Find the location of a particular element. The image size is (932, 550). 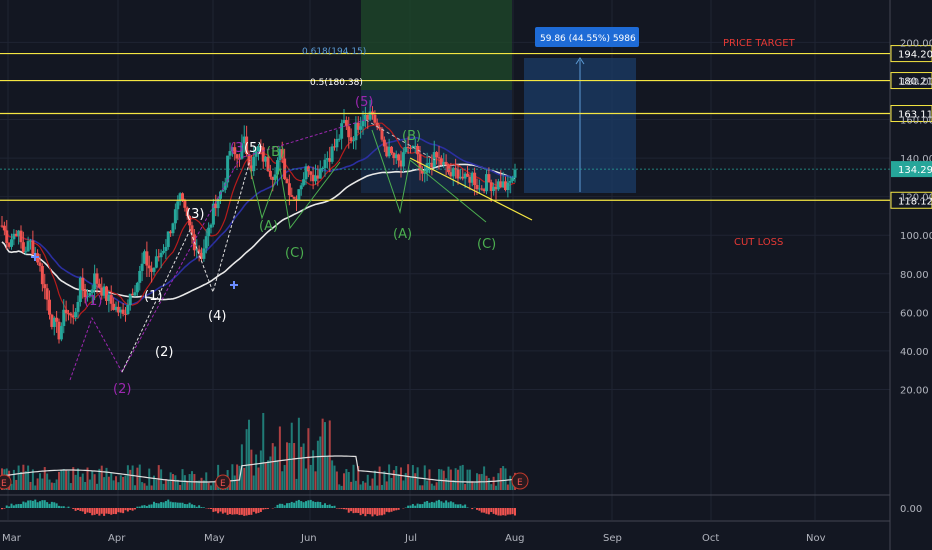

wave-label: (5) is located at coordinates (253, 148).